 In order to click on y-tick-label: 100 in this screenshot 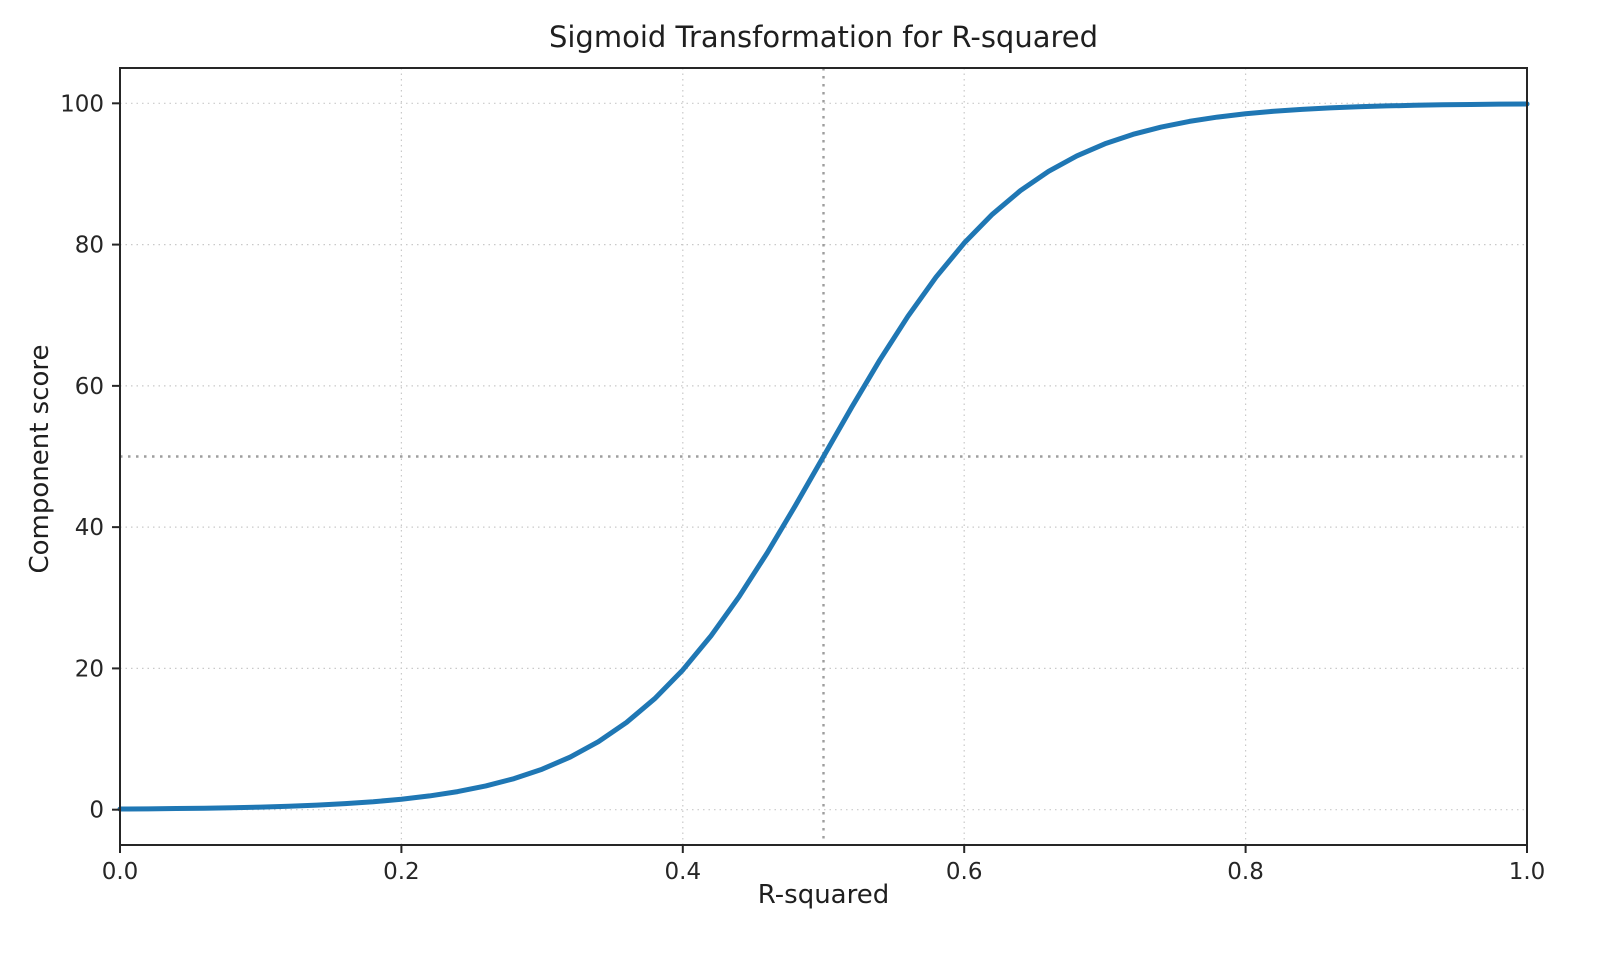, I will do `click(82, 104)`.